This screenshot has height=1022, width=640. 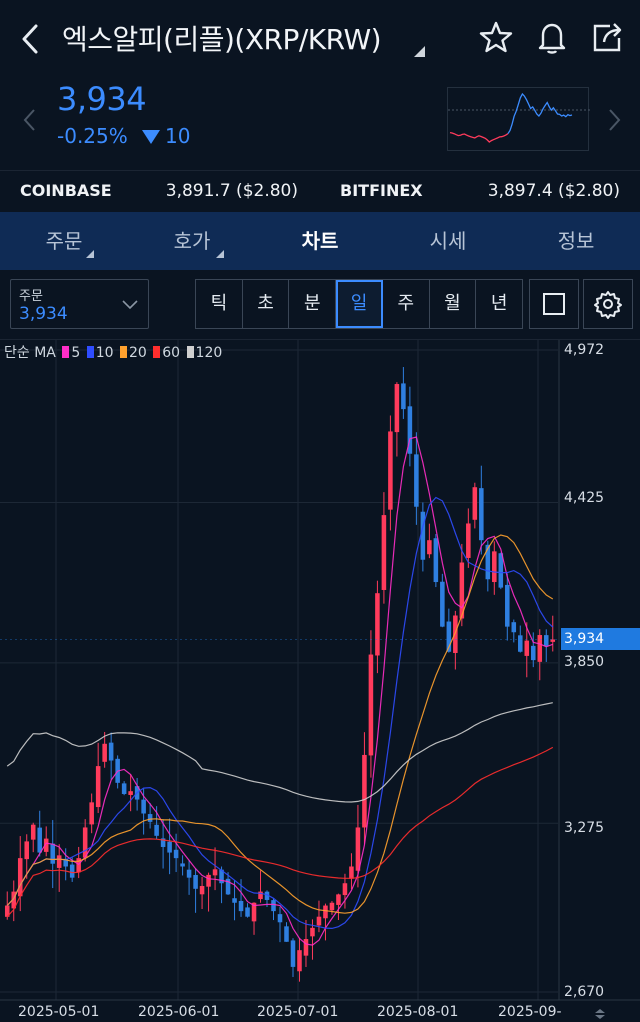 What do you see at coordinates (137, 353) in the screenshot?
I see `ma-label: 20` at bounding box center [137, 353].